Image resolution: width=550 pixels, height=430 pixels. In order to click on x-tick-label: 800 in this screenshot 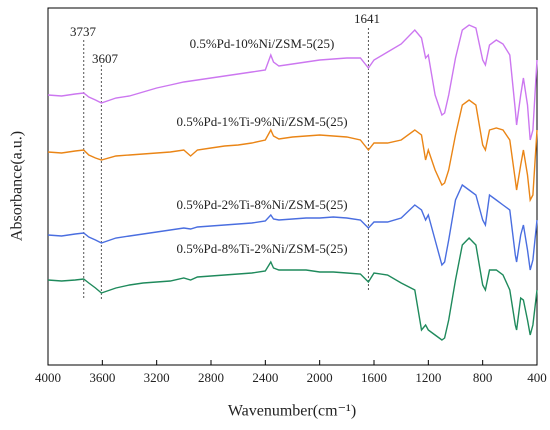, I will do `click(483, 377)`.